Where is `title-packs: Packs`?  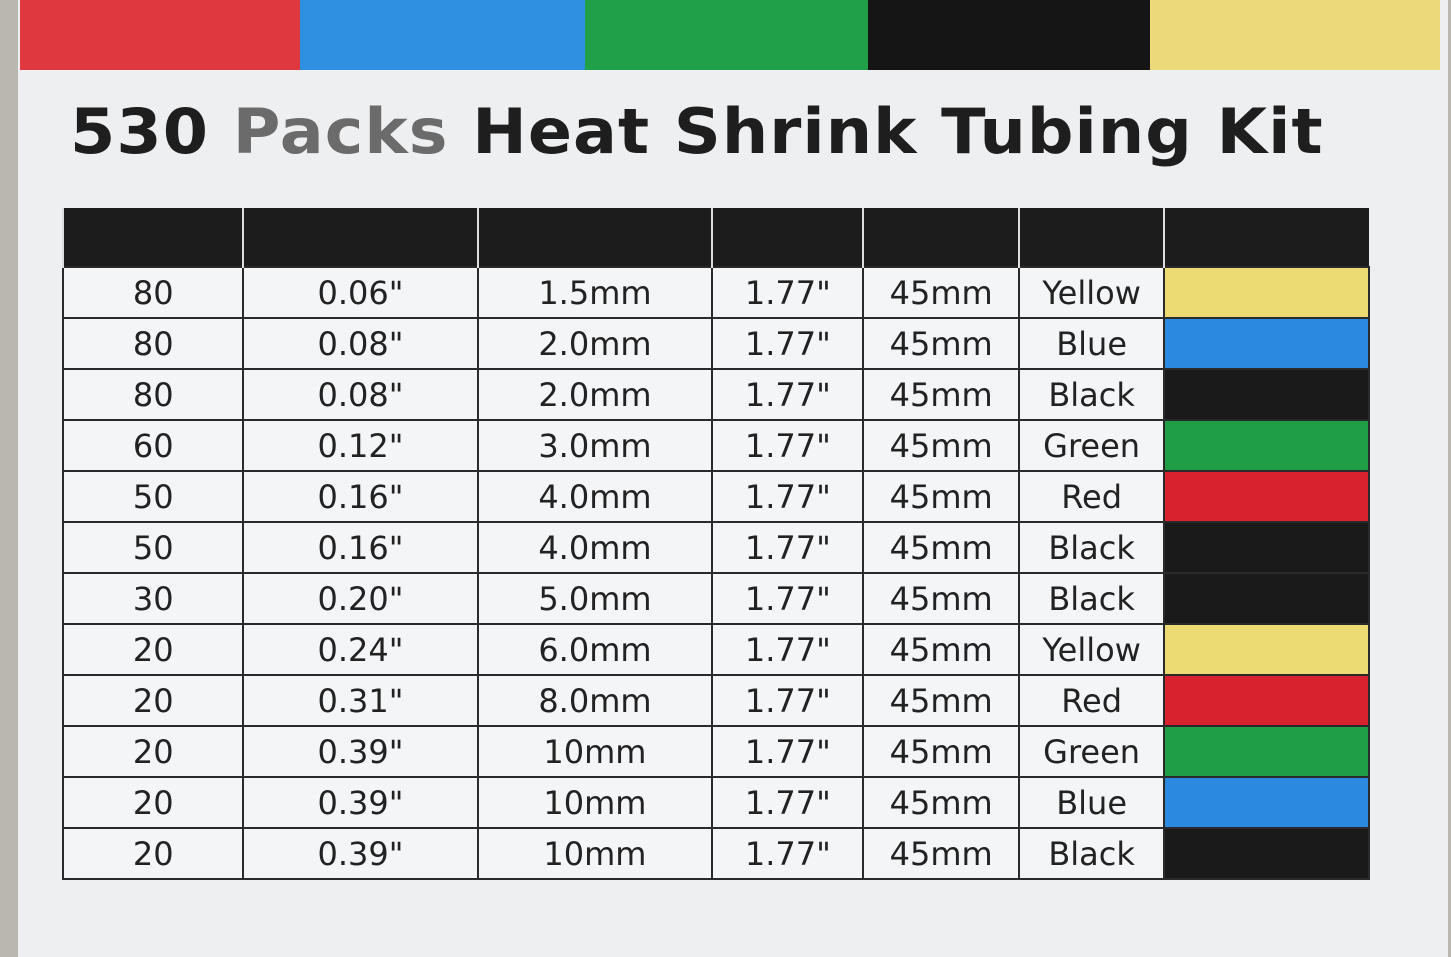 title-packs: Packs is located at coordinates (340, 131).